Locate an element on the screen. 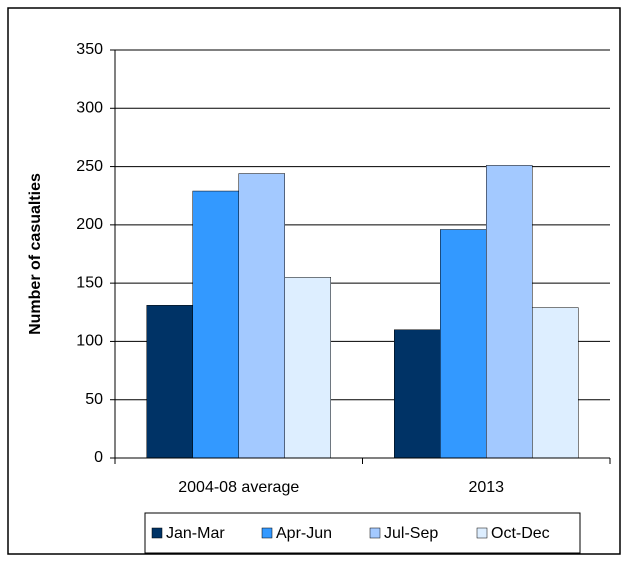 The width and height of the screenshot is (627, 567). y-tick-label: 200 is located at coordinates (89, 224).